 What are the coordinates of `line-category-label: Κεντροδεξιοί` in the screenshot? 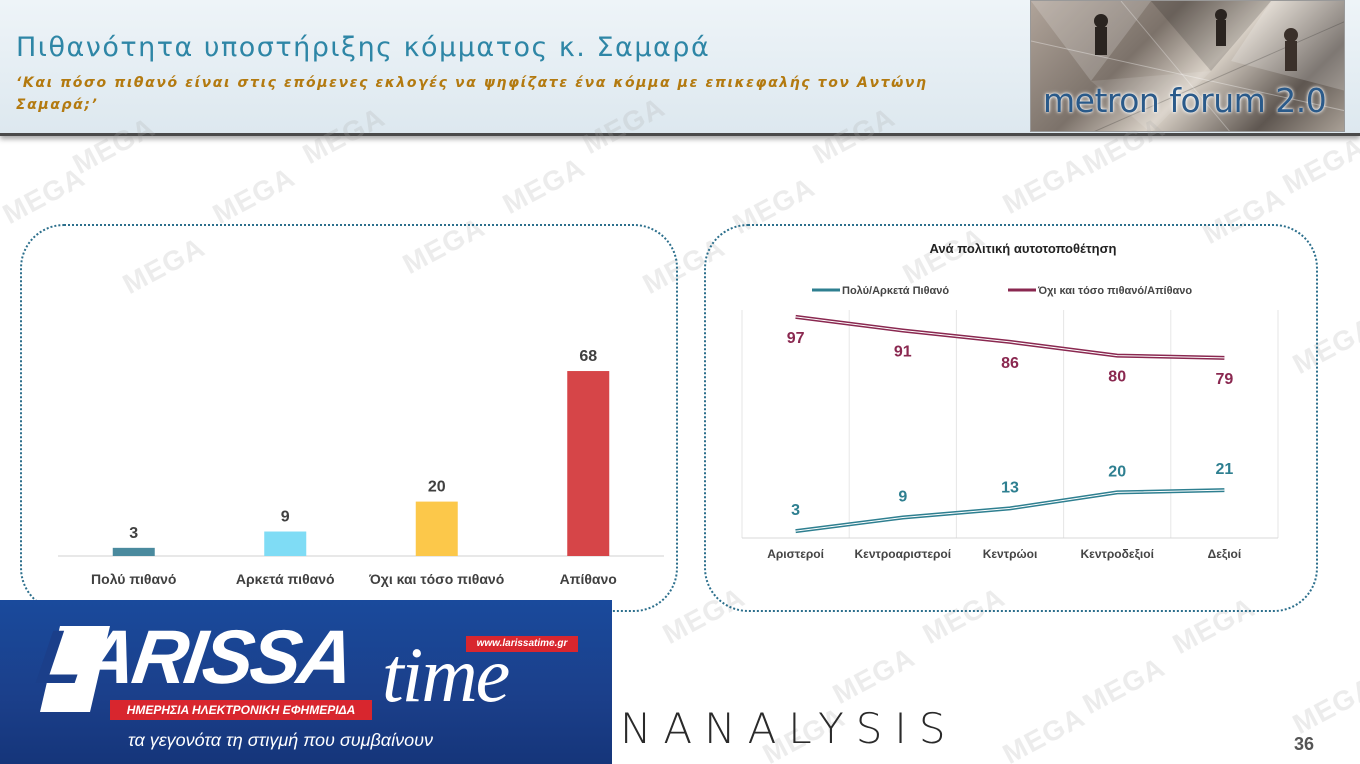 It's located at (1116, 554).